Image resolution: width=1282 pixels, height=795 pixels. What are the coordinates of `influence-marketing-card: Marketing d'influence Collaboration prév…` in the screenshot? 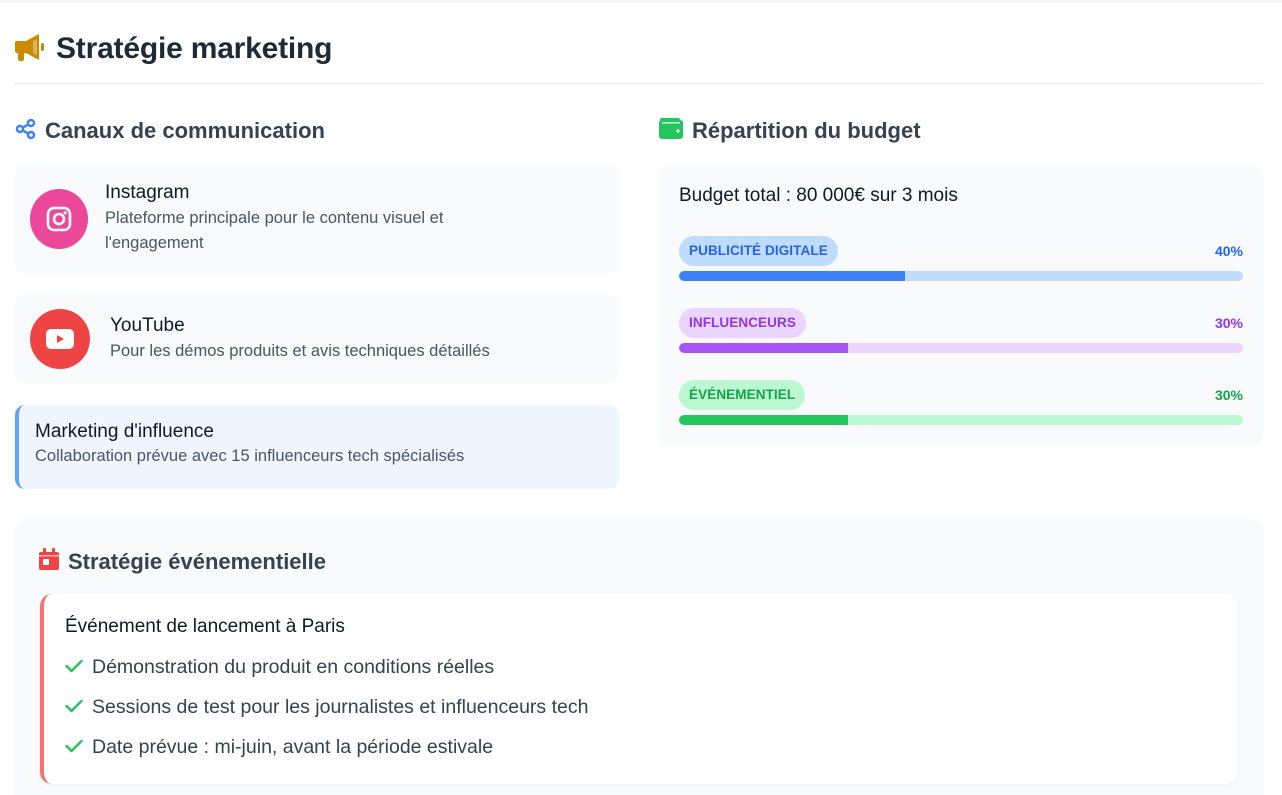 It's located at (317, 447).